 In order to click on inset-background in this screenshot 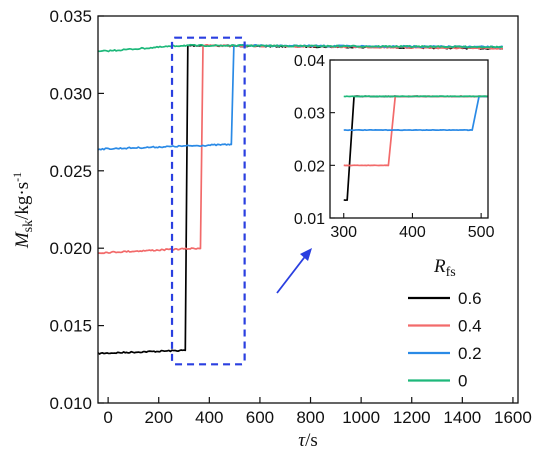, I will do `click(409, 139)`.